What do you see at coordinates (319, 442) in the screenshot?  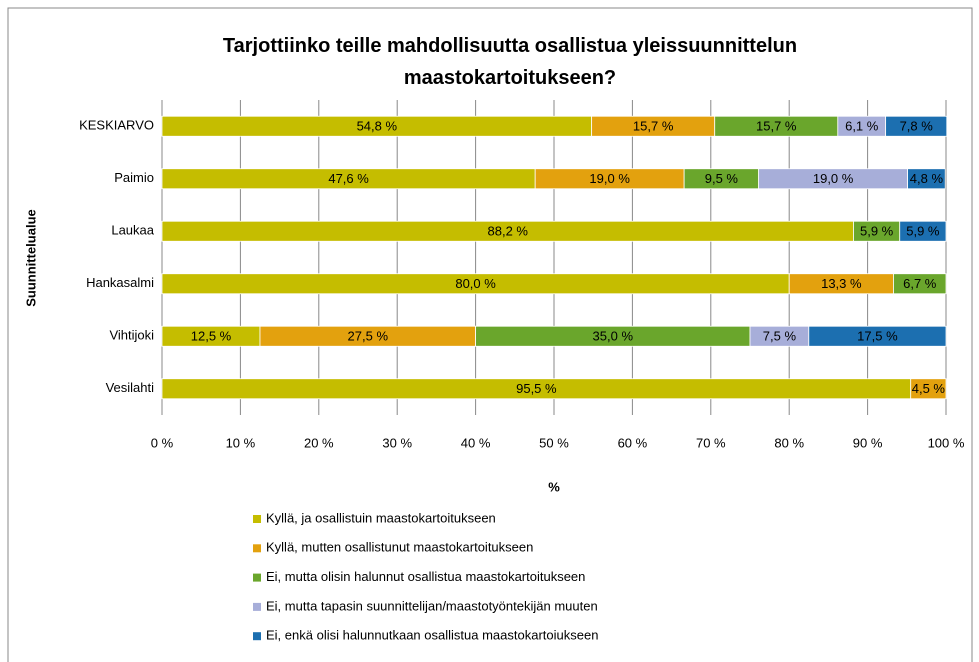 I see `x-tick-label: 20 %` at bounding box center [319, 442].